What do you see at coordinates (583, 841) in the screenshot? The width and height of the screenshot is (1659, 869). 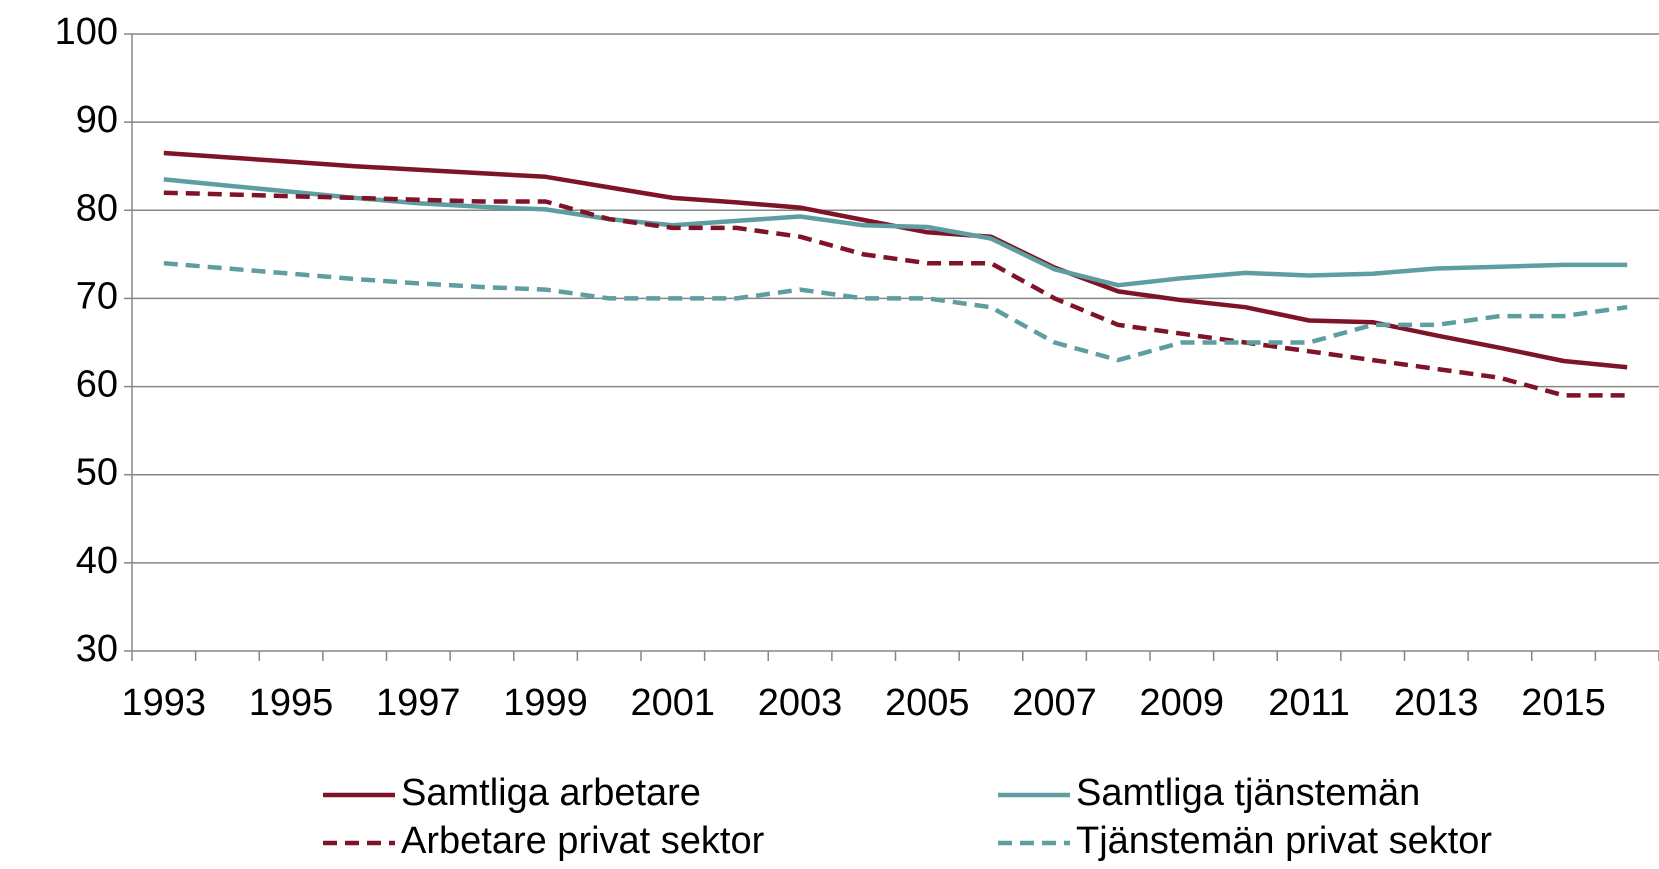 I see `legend-label: Arbetare privat sektor` at bounding box center [583, 841].